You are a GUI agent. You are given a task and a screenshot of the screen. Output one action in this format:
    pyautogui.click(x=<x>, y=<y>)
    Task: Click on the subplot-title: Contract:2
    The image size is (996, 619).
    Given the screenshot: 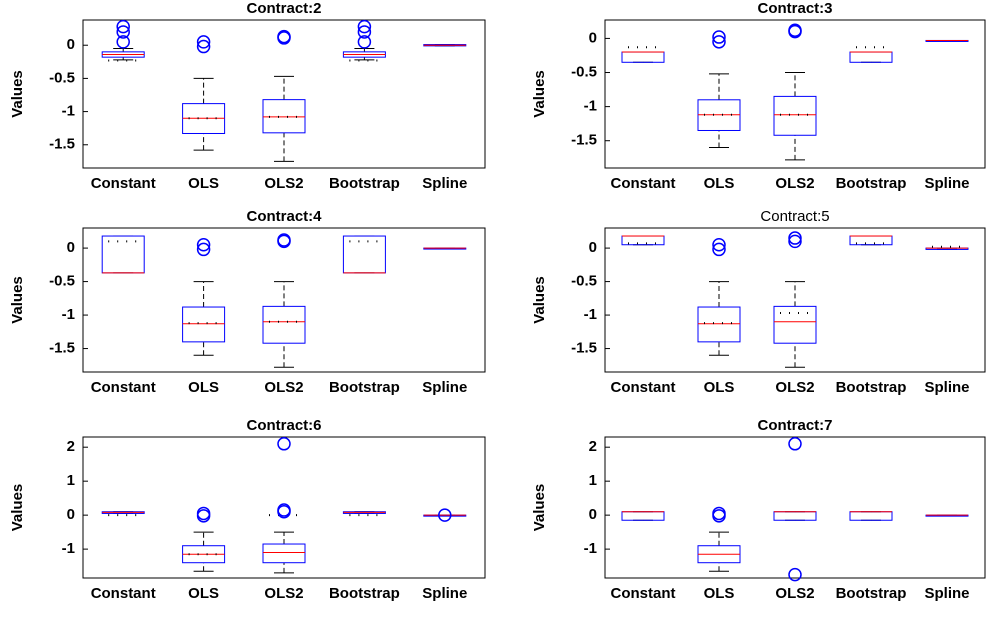 What is the action you would take?
    pyautogui.click(x=283, y=8)
    